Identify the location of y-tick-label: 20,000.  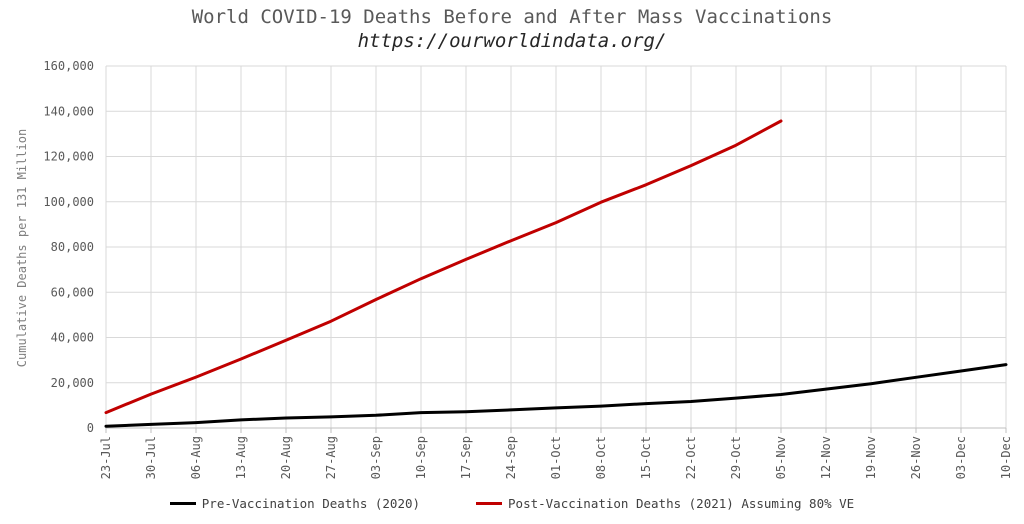
(72, 383).